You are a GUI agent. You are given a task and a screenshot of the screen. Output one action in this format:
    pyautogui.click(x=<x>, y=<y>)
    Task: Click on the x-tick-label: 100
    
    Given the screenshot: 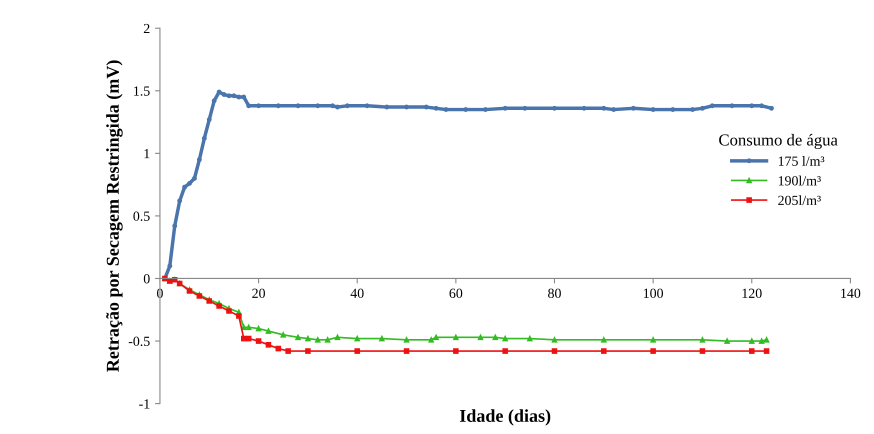 What is the action you would take?
    pyautogui.click(x=654, y=293)
    